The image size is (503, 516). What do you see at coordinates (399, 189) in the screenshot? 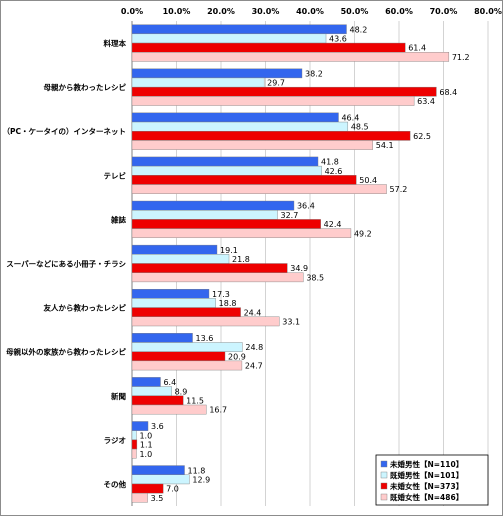
I see `value-label: 57.2` at bounding box center [399, 189].